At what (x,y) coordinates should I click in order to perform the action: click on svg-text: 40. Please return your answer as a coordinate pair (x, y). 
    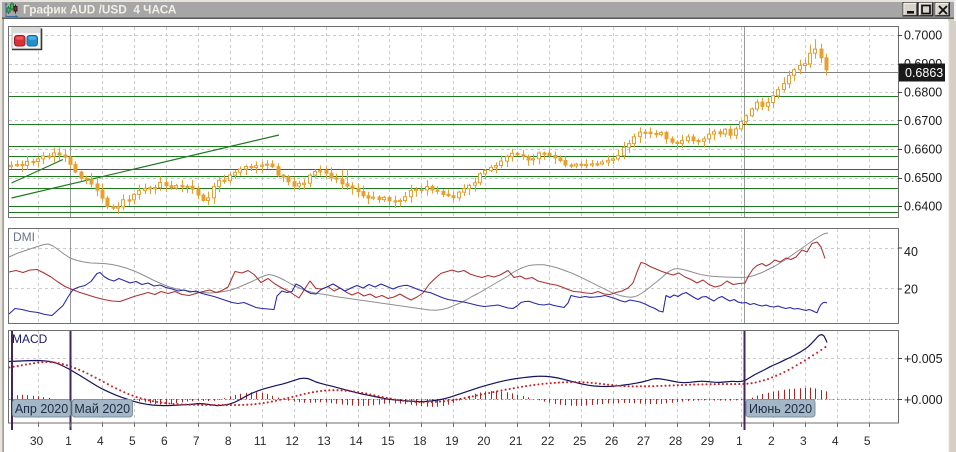
    Looking at the image, I should click on (911, 252).